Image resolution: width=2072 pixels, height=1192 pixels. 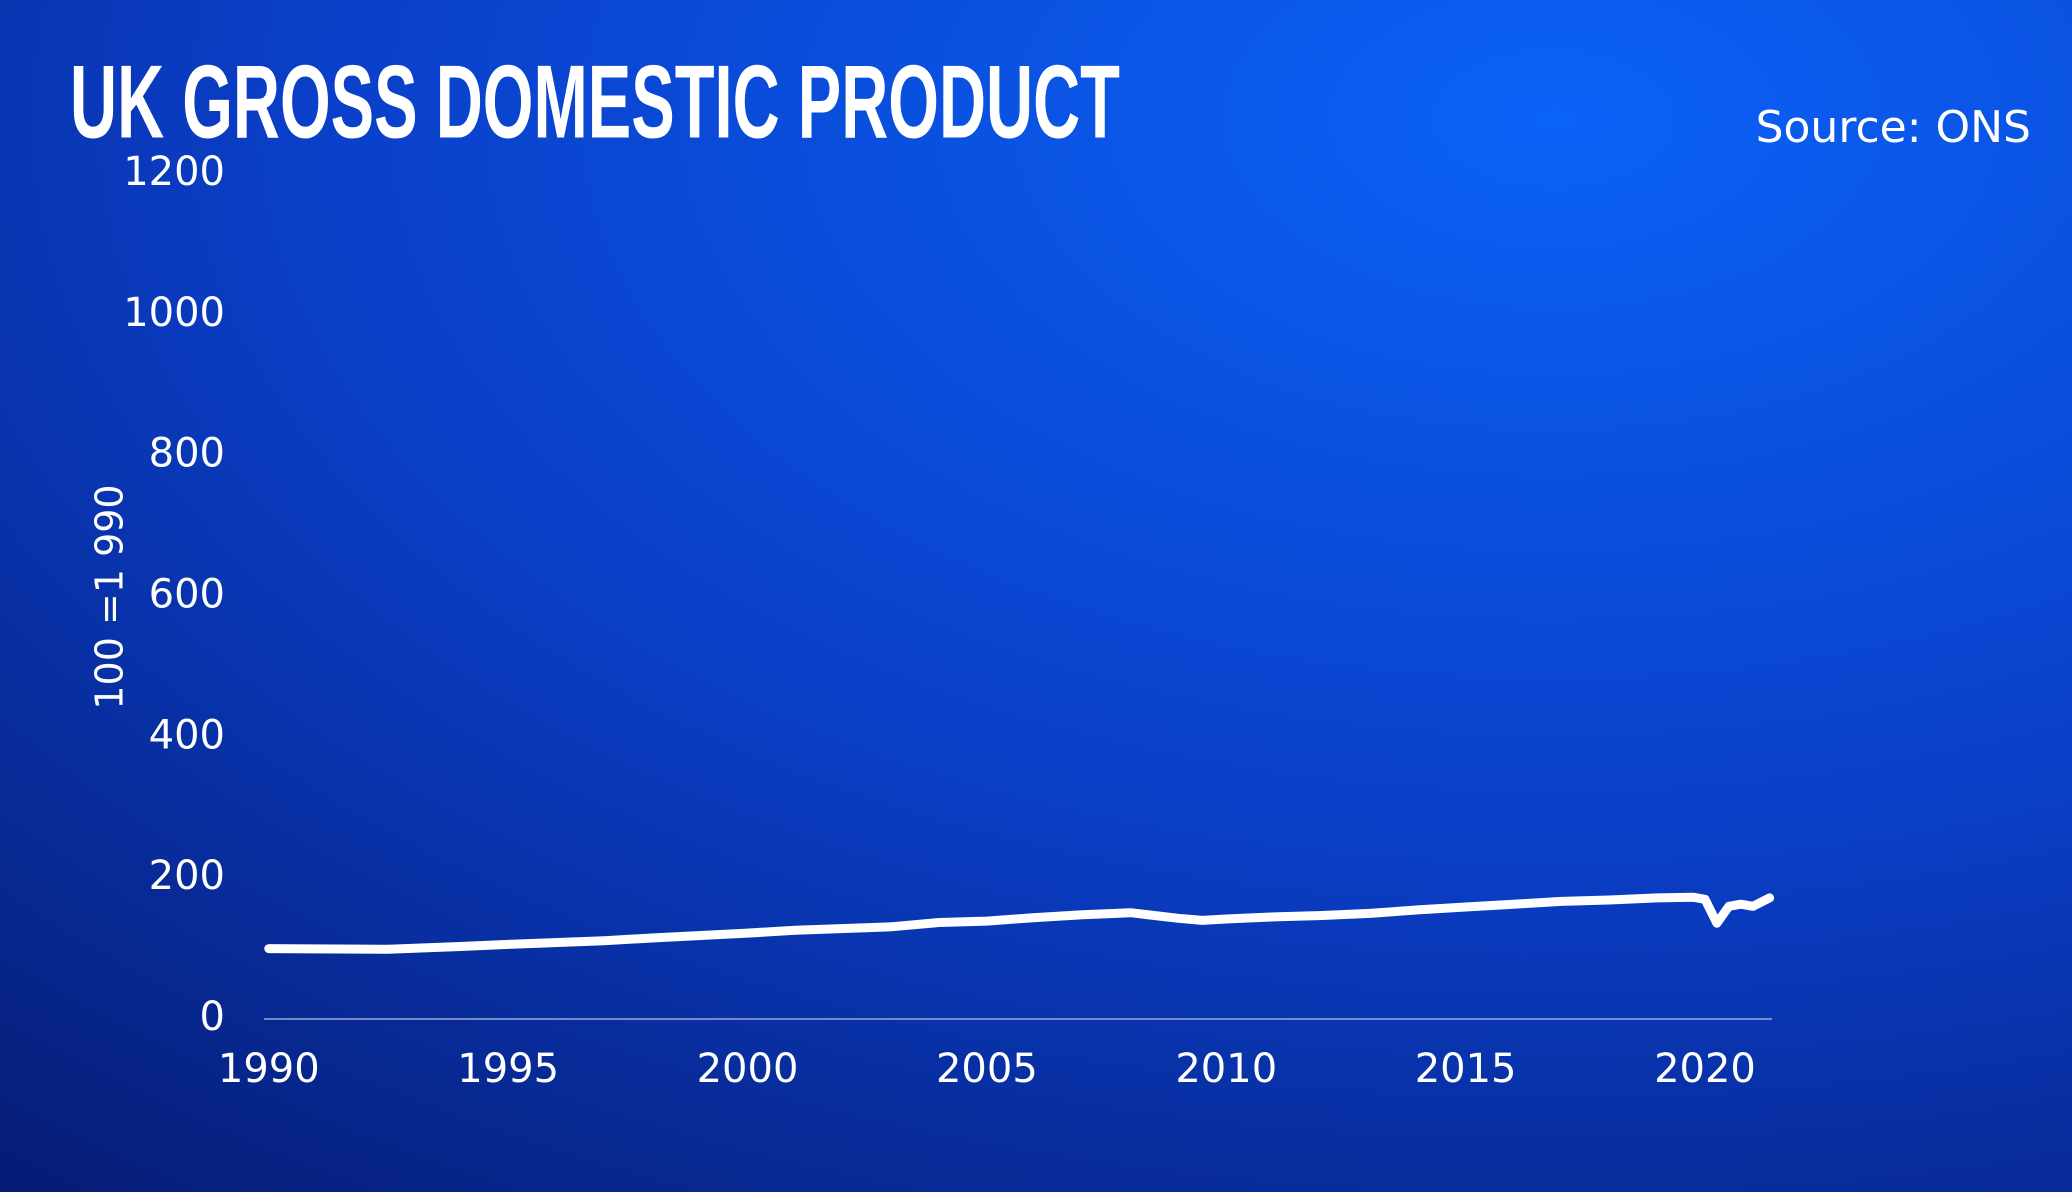 What do you see at coordinates (187, 454) in the screenshot?
I see `y-tick-label: 800` at bounding box center [187, 454].